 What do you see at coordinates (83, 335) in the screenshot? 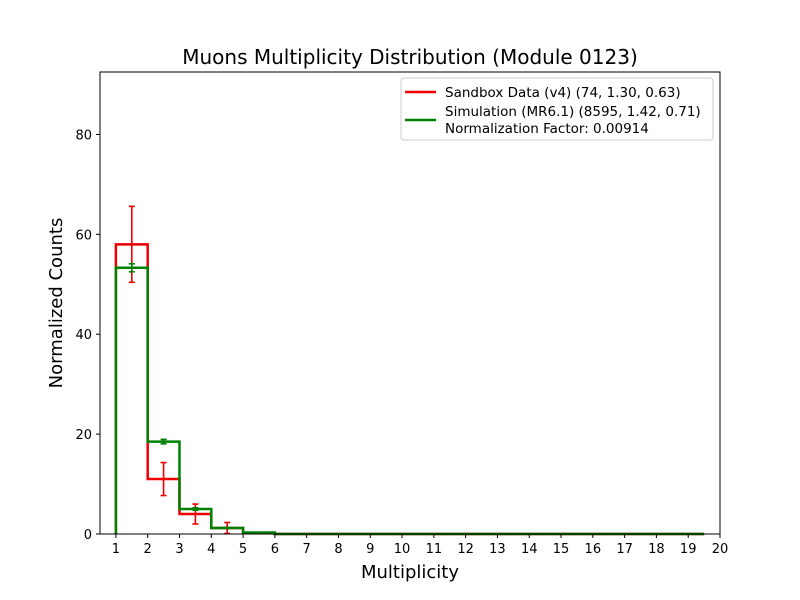
I see `y-tick-label: 40` at bounding box center [83, 335].